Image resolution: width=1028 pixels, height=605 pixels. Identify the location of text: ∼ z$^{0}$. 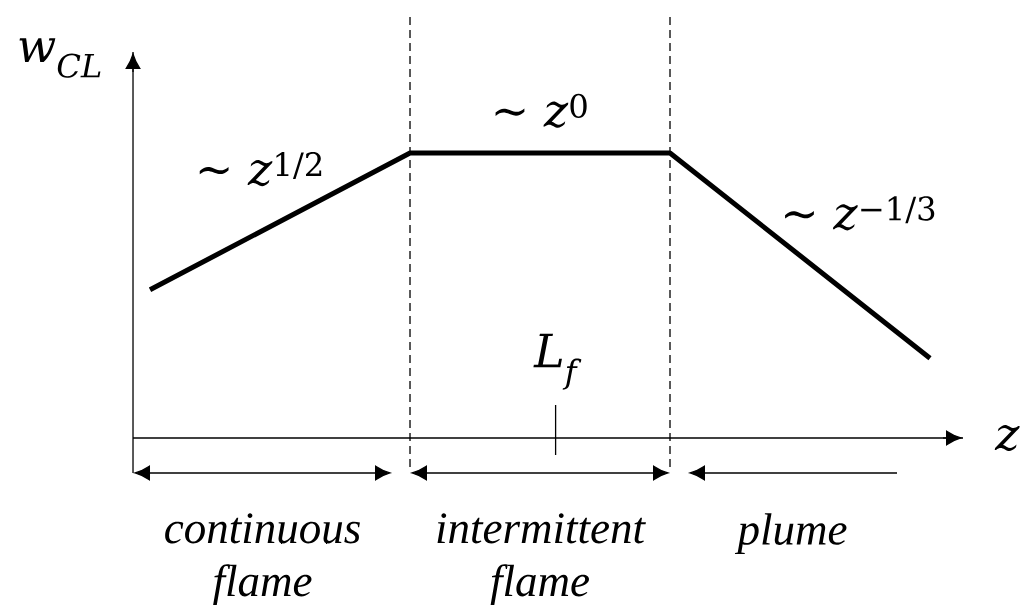
(541, 110).